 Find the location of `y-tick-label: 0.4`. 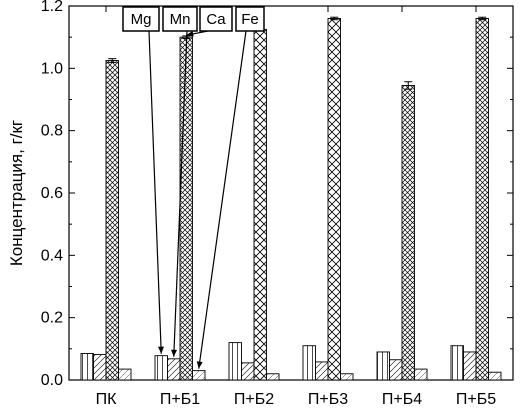

y-tick-label: 0.4 is located at coordinates (52, 255).